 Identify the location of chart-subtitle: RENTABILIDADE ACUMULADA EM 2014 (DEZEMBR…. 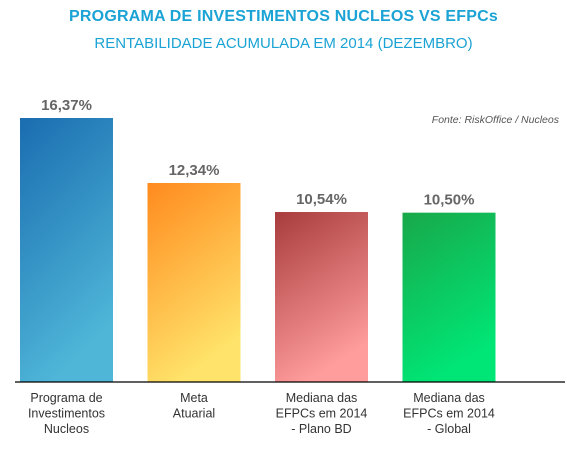
(283, 43).